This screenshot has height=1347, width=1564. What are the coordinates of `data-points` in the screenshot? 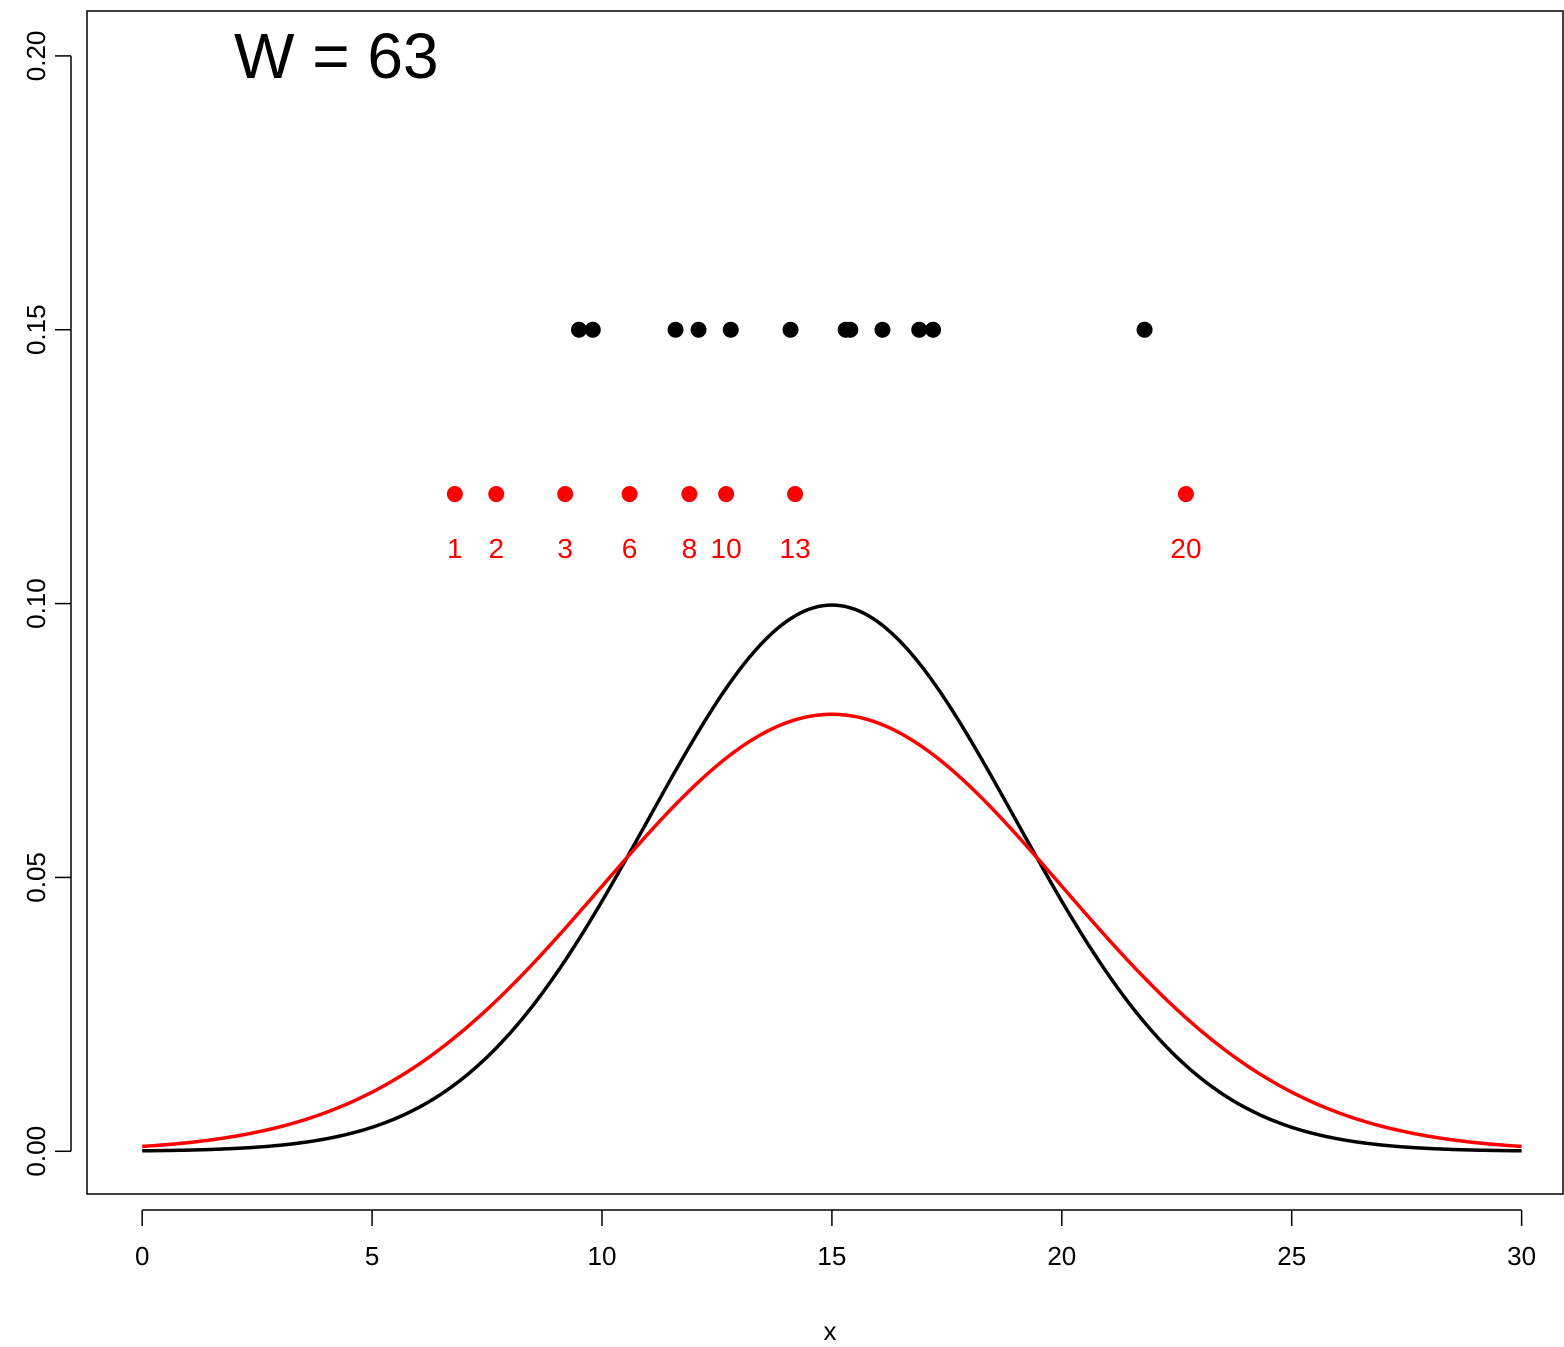 It's located at (820, 412).